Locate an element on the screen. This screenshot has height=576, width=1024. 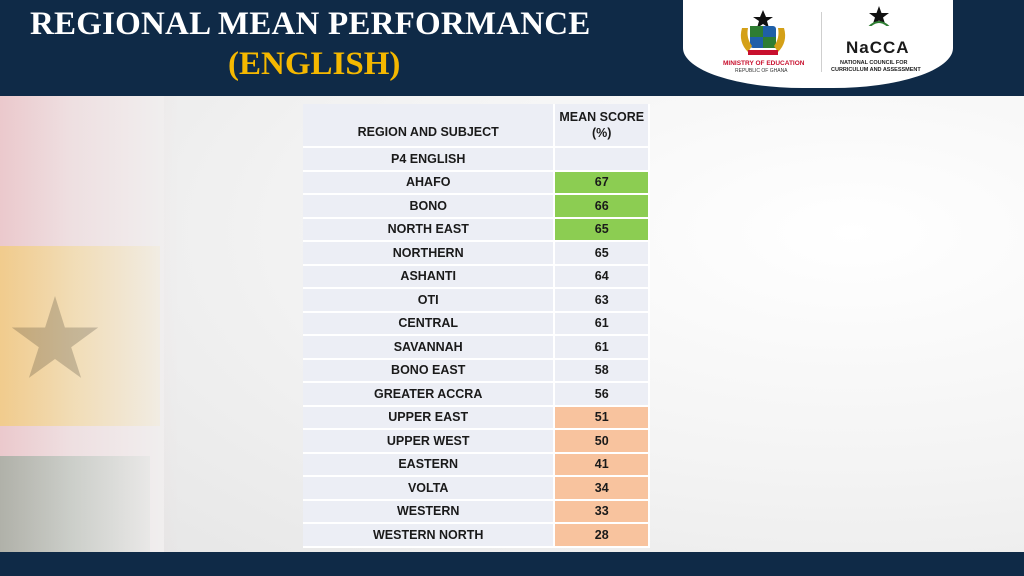
table-row: BONO 66 is located at coordinates (476, 206).